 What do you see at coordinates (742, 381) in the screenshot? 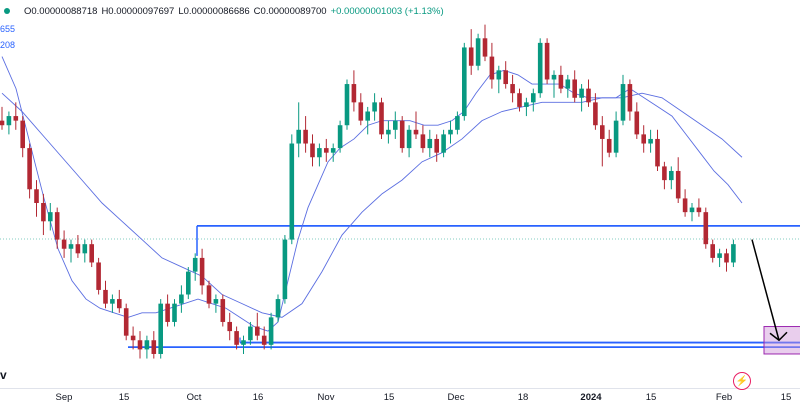
I see `lightning-icon: ⚡` at bounding box center [742, 381].